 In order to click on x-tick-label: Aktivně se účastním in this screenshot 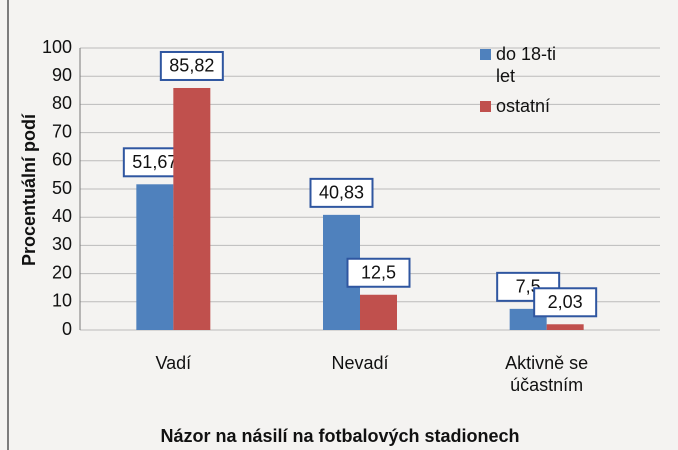, I will do `click(547, 374)`.